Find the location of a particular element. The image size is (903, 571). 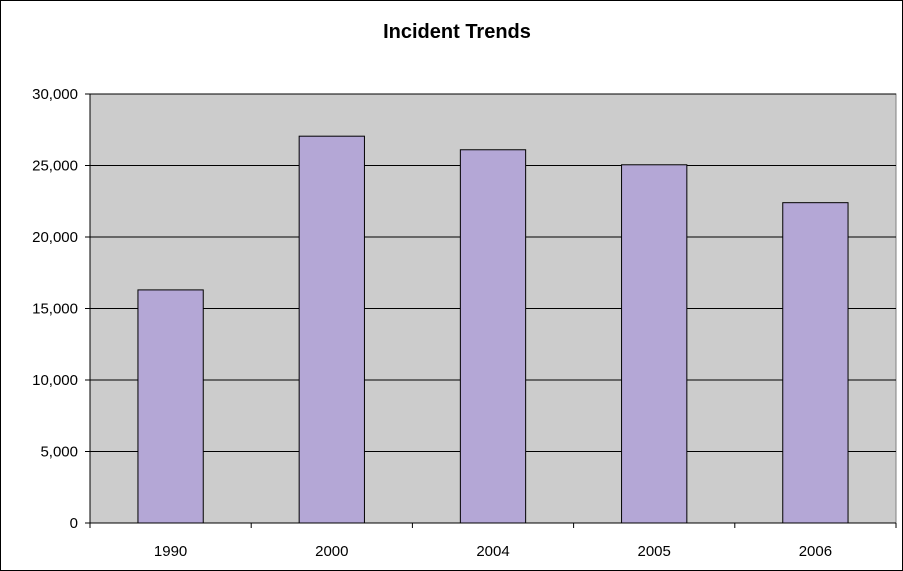

y-axis: 0 5,000 10,000 15,000 20,000 25,000 30,000 is located at coordinates (61, 309).